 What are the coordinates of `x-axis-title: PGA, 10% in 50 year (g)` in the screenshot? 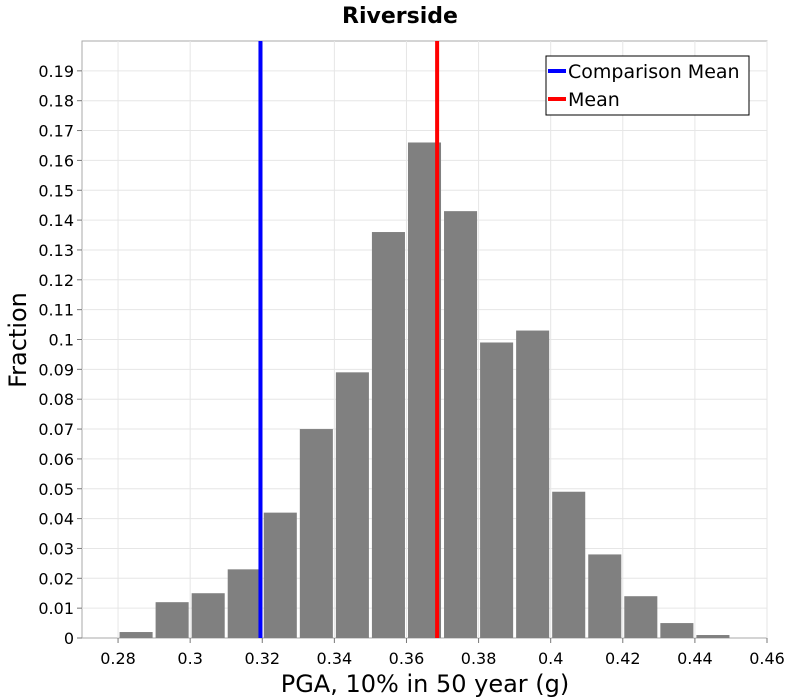 It's located at (425, 684).